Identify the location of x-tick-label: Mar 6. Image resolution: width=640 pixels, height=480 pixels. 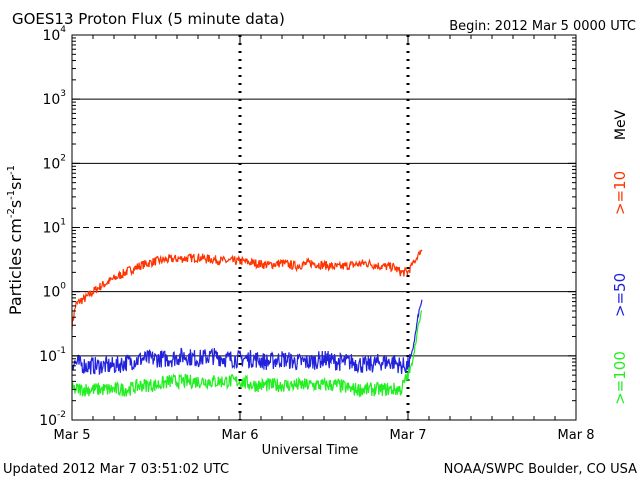
(240, 435).